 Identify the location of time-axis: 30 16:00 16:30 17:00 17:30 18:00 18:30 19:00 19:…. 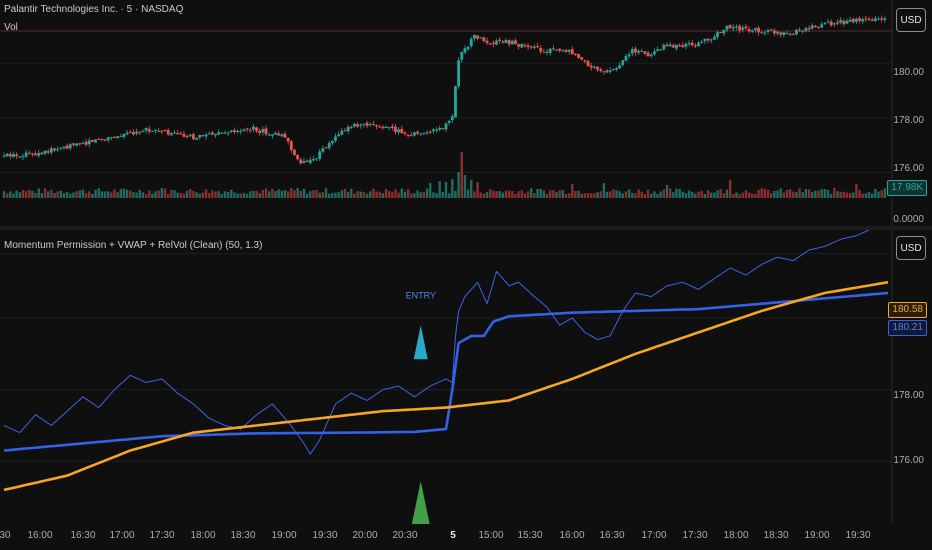
(446, 537).